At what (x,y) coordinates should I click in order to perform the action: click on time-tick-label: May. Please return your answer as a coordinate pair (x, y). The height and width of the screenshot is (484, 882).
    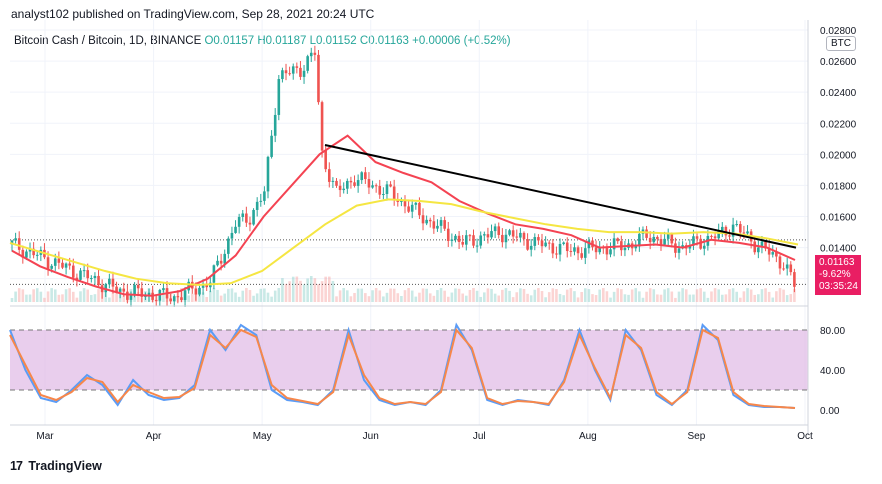
    Looking at the image, I should click on (262, 436).